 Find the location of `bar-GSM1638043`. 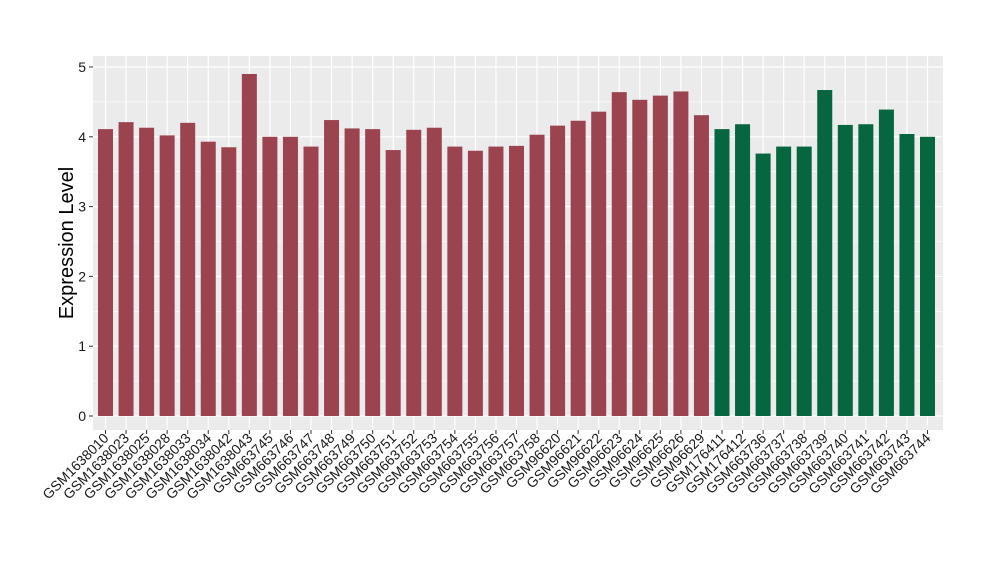

bar-GSM1638043 is located at coordinates (249, 244).